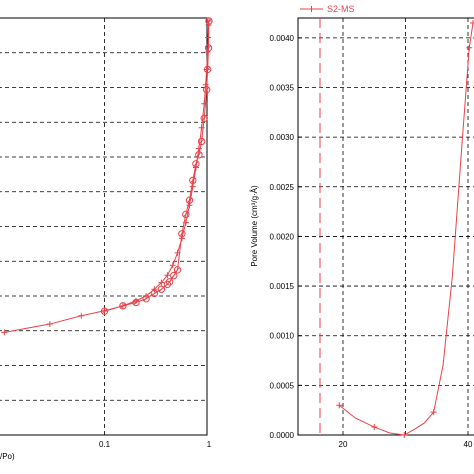 The image size is (474, 474). I want to click on left-x-axis-label: /Po), so click(7, 456).